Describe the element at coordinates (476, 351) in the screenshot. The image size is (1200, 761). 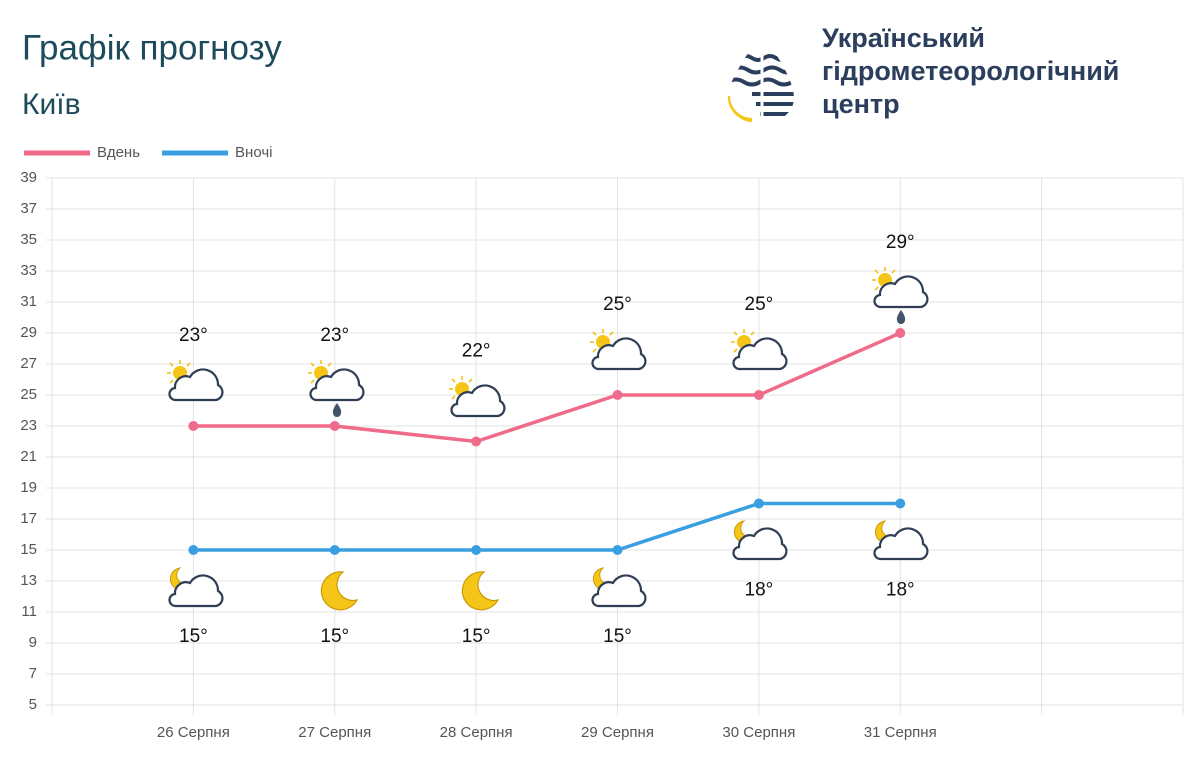
I see `value-label: 22°` at that location.